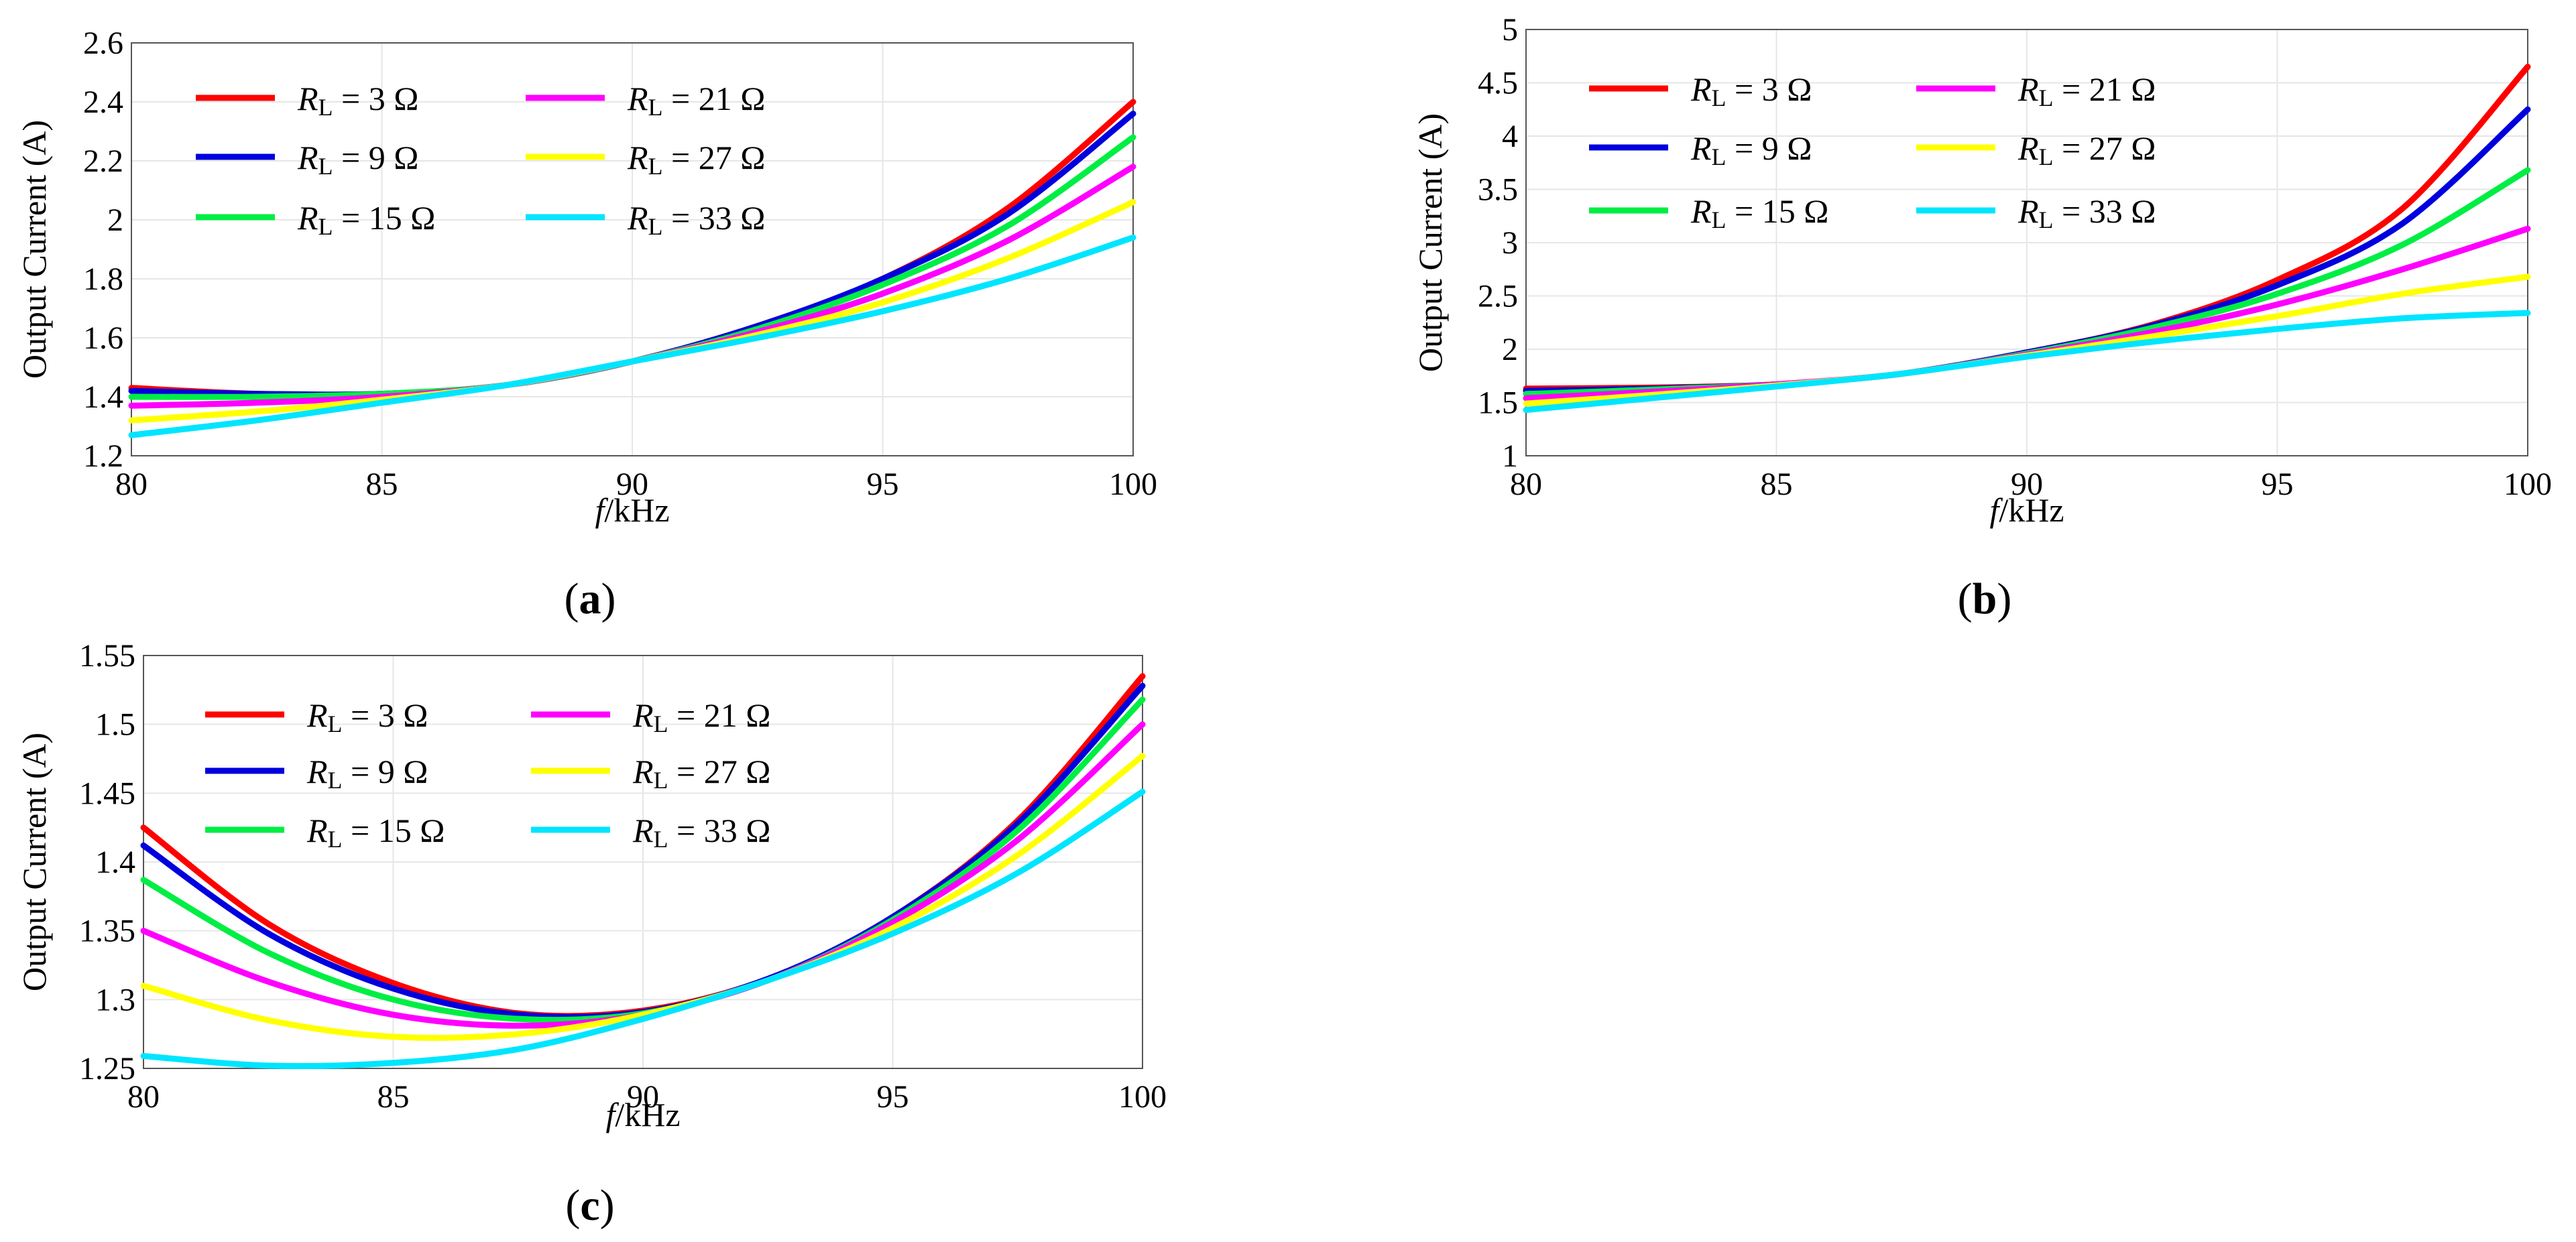 The width and height of the screenshot is (2576, 1242). I want to click on y-tick-label: 2.6, so click(103, 43).